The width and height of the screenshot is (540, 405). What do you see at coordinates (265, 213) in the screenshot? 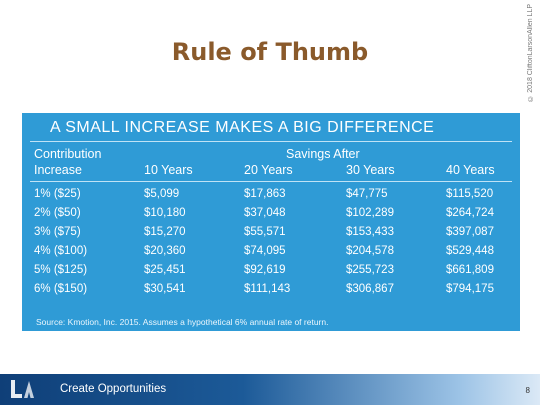
I see `table-cell: $37,048` at bounding box center [265, 213].